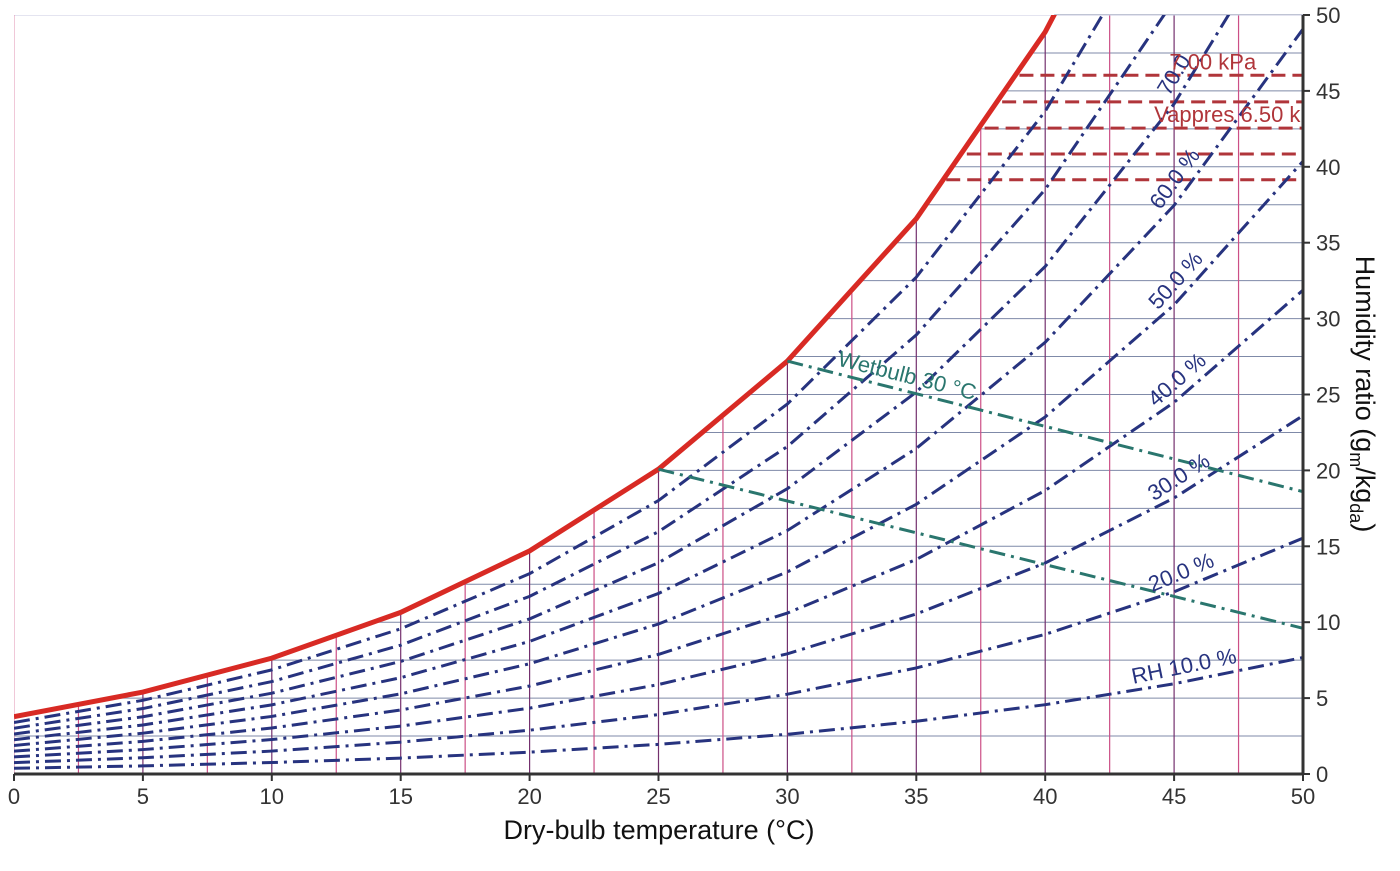 The height and width of the screenshot is (871, 1400). Describe the element at coordinates (658, 713) in the screenshot. I see `rh-line` at that location.